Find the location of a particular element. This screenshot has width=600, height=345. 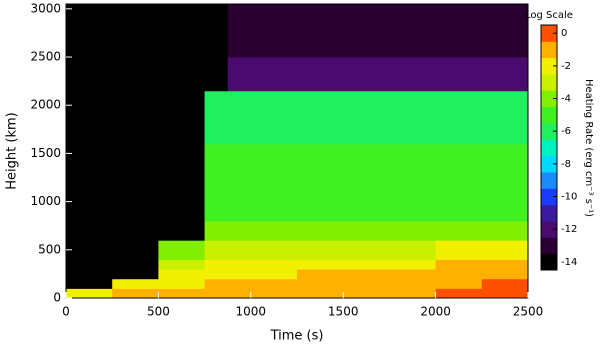

y-tick-label: 1500 is located at coordinates (45, 153).